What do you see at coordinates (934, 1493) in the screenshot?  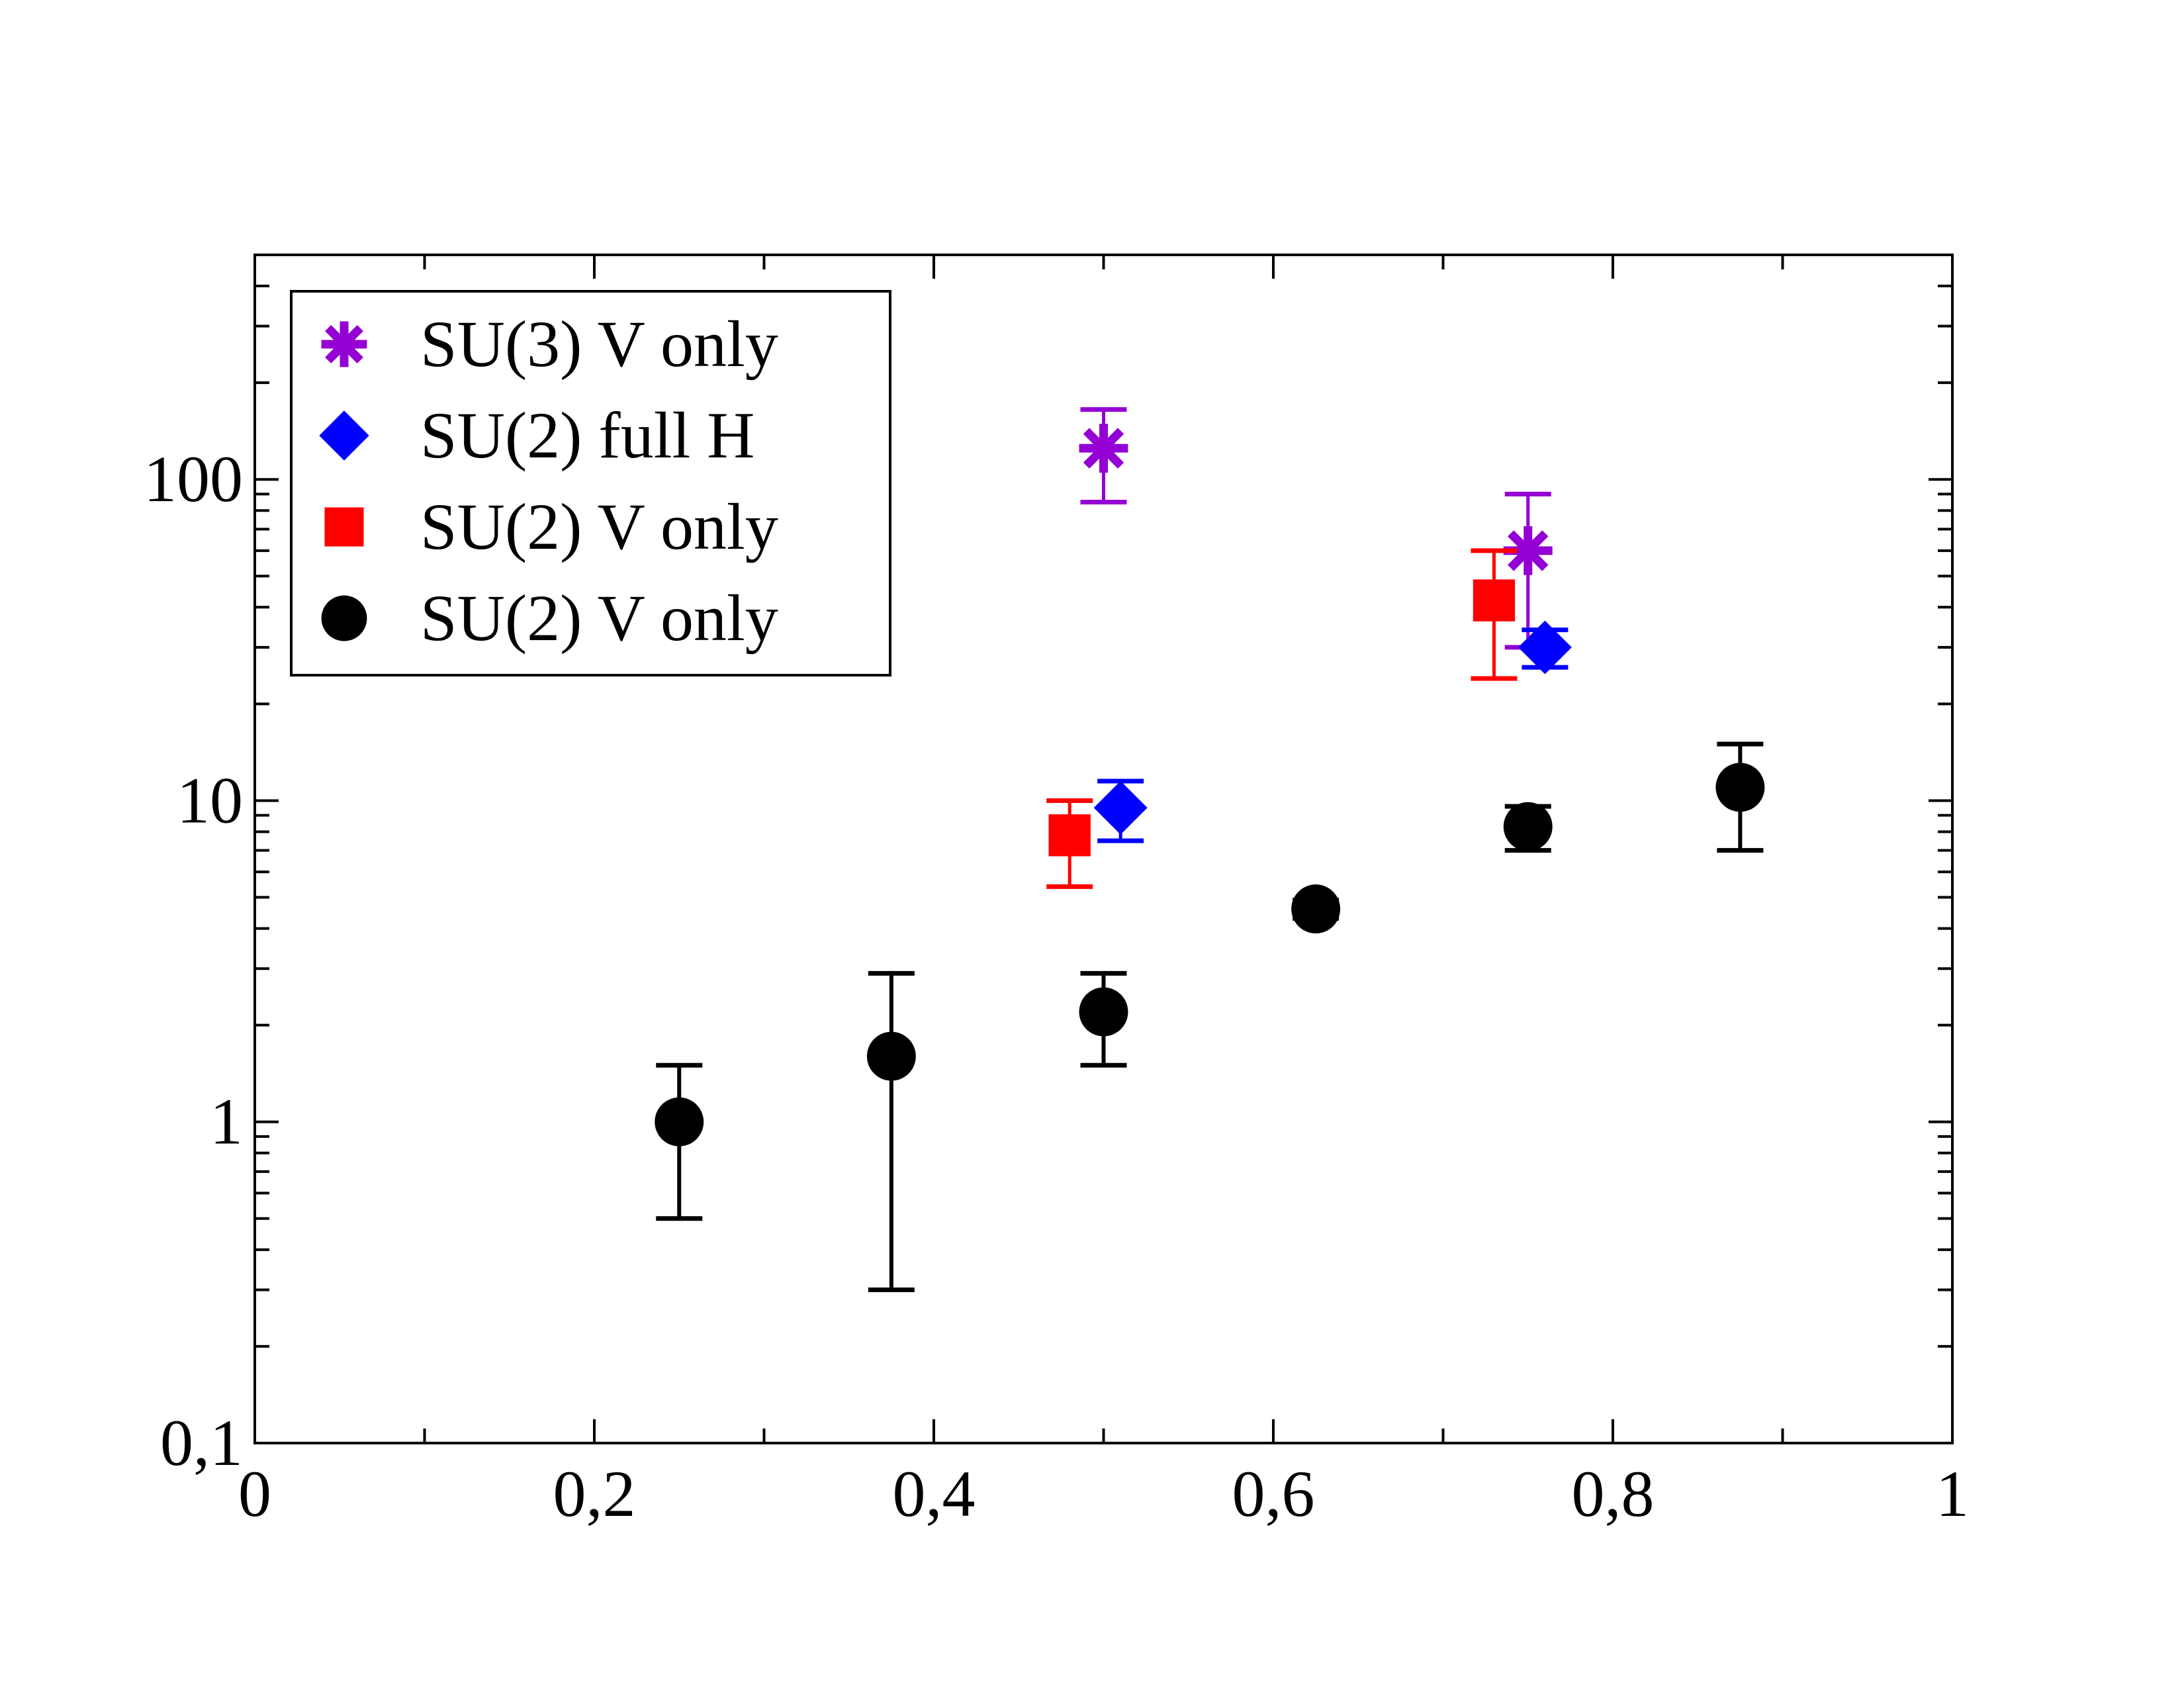 I see `x-tick-label: 0,4` at bounding box center [934, 1493].